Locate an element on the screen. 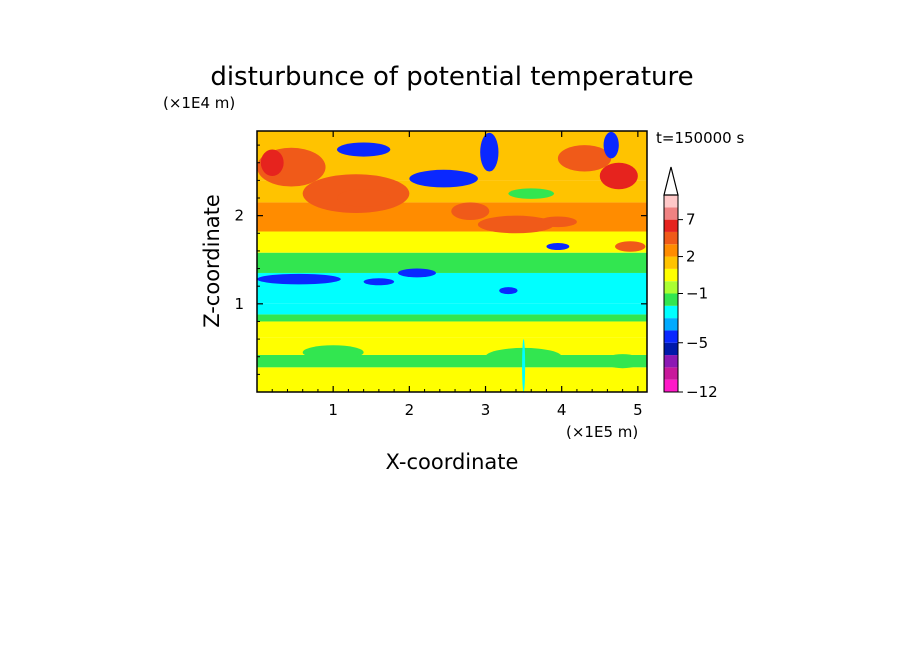  chart-title: disturbunce of potential temperature is located at coordinates (451, 77).